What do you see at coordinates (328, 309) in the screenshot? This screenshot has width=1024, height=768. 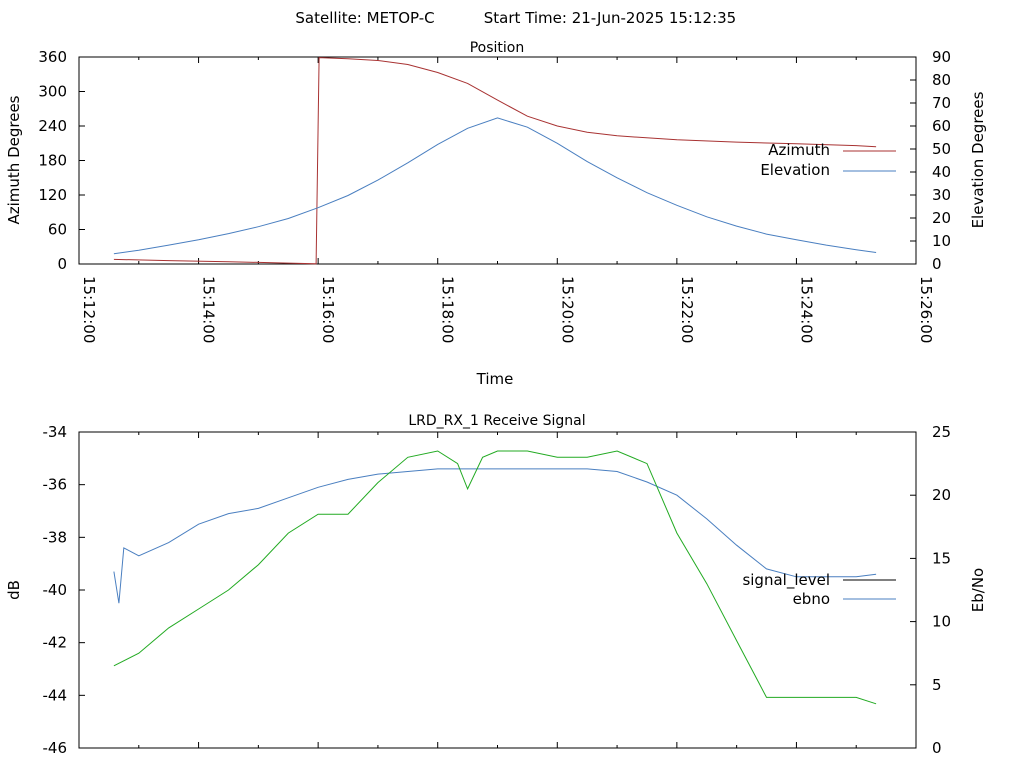 I see `x-tick-label: 15:16:00` at bounding box center [328, 309].